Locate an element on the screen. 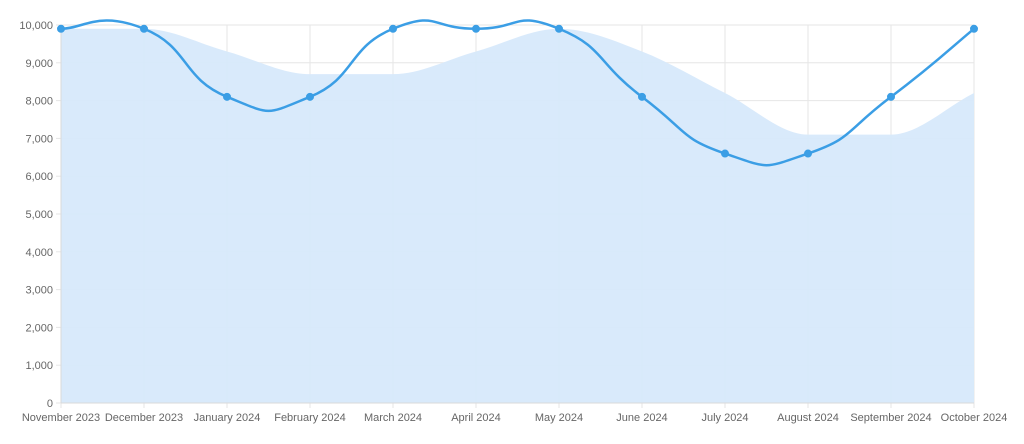 This screenshot has width=1024, height=444. y-tick-label: 10,000 is located at coordinates (36, 26).